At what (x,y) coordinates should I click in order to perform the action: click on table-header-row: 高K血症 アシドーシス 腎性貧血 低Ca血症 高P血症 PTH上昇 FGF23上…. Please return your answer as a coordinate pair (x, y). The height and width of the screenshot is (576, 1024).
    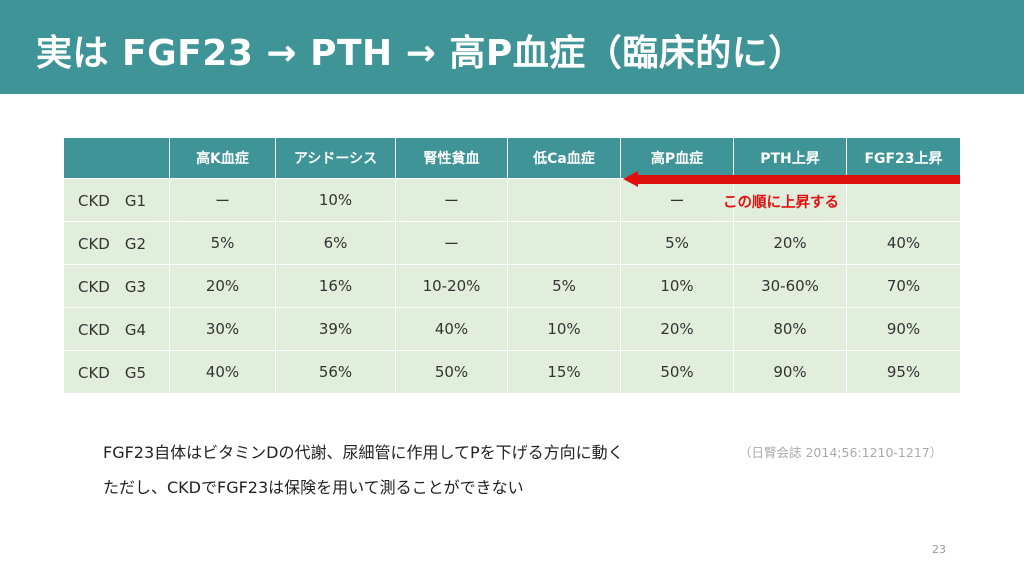
    Looking at the image, I should click on (512, 158).